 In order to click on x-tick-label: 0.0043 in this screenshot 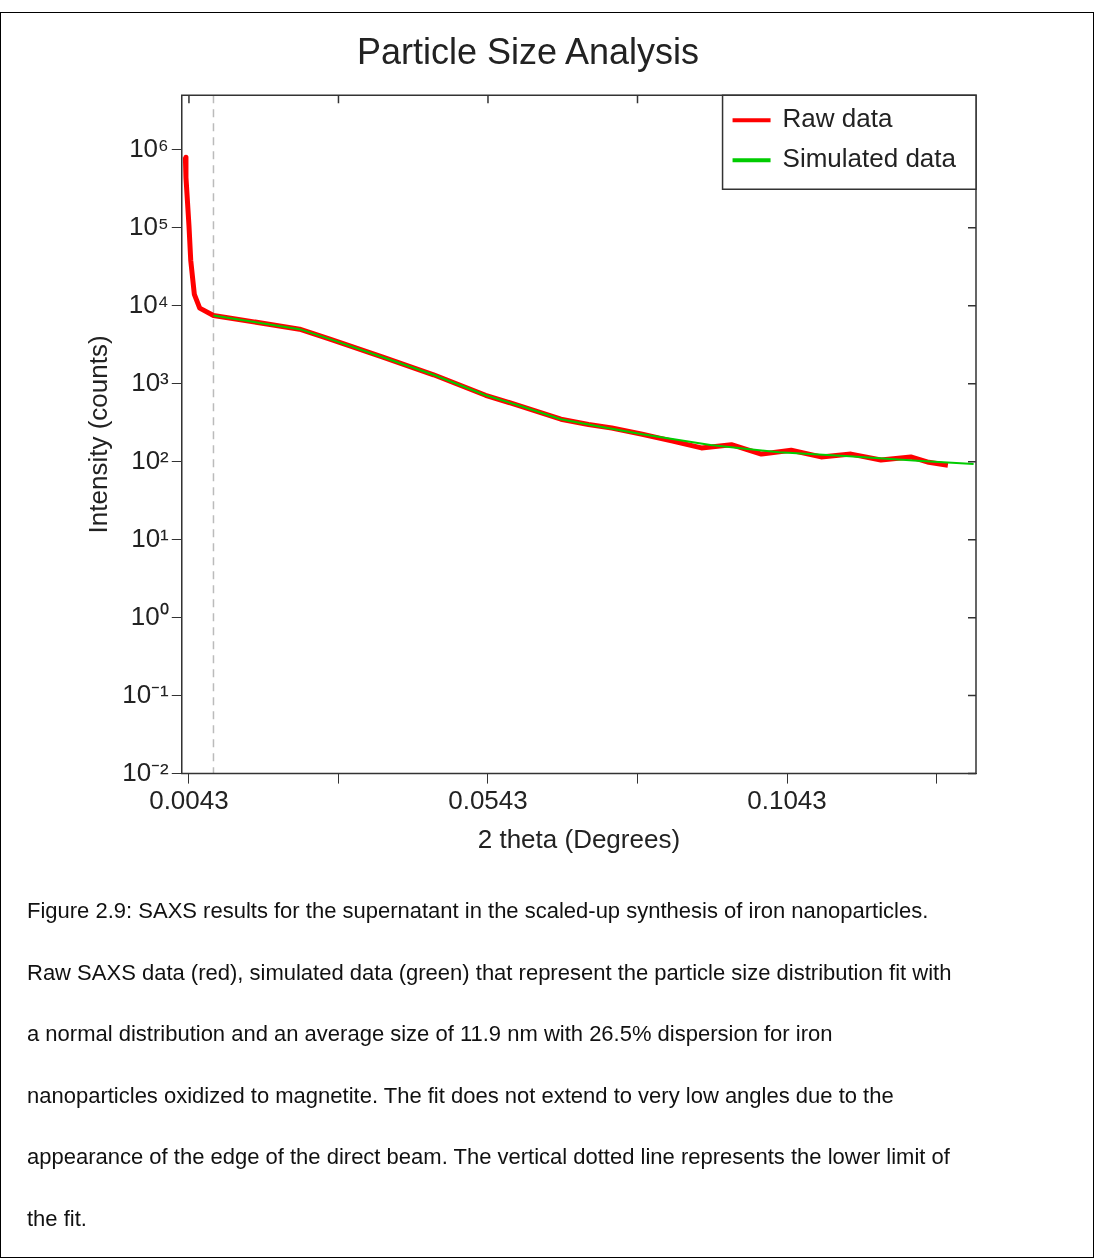, I will do `click(189, 800)`.